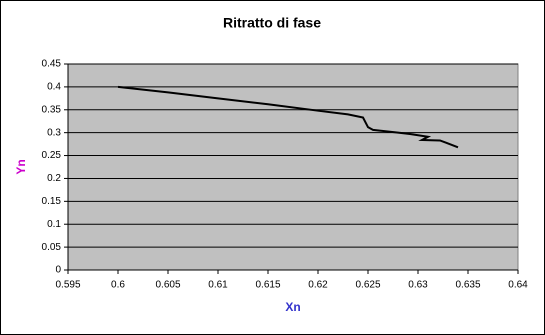 This screenshot has height=335, width=545. Describe the element at coordinates (54, 87) in the screenshot. I see `y-tick-label: 0.4` at that location.